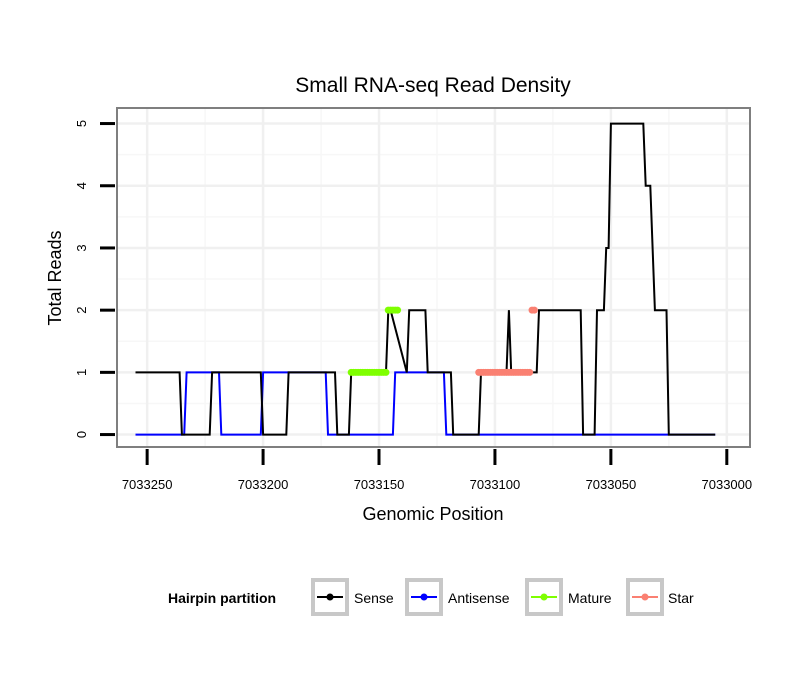 Image resolution: width=810 pixels, height=690 pixels. What do you see at coordinates (506, 341) in the screenshot?
I see `series-star` at bounding box center [506, 341].